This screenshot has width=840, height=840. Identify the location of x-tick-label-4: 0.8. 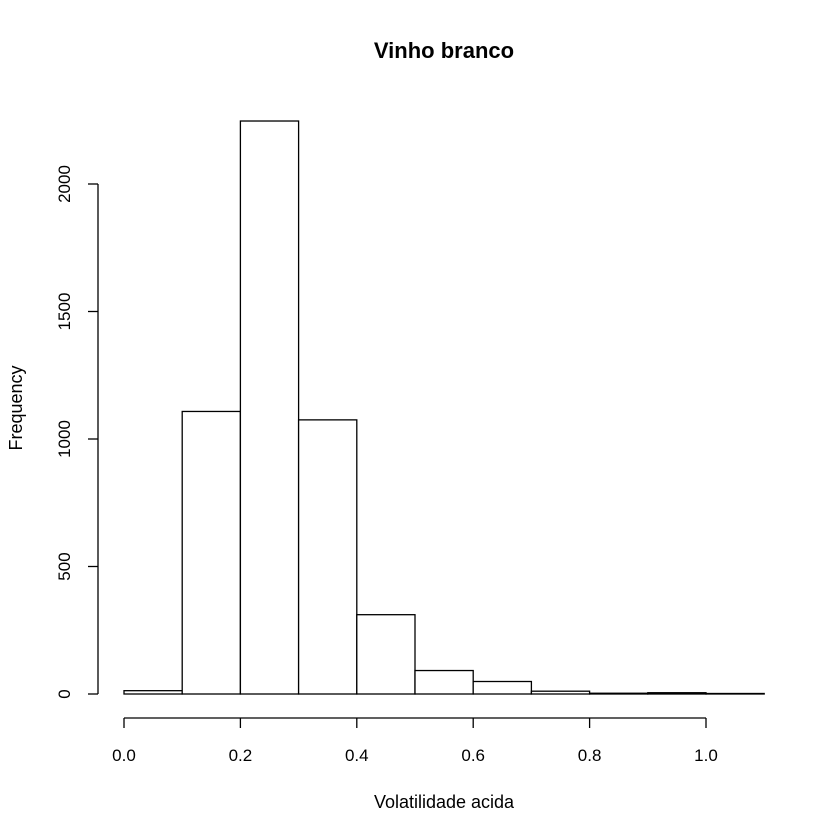
(590, 755).